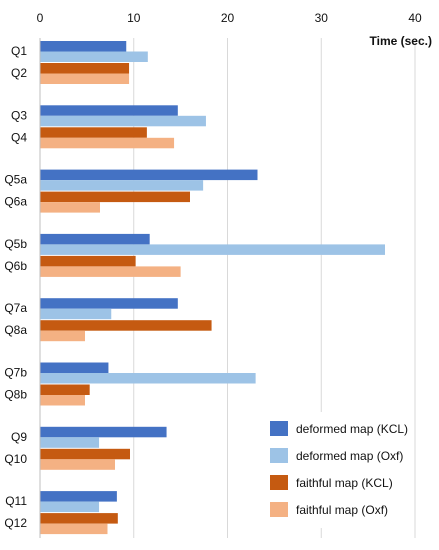 The height and width of the screenshot is (550, 439). Describe the element at coordinates (15, 180) in the screenshot. I see `category-label: Q5a` at that location.